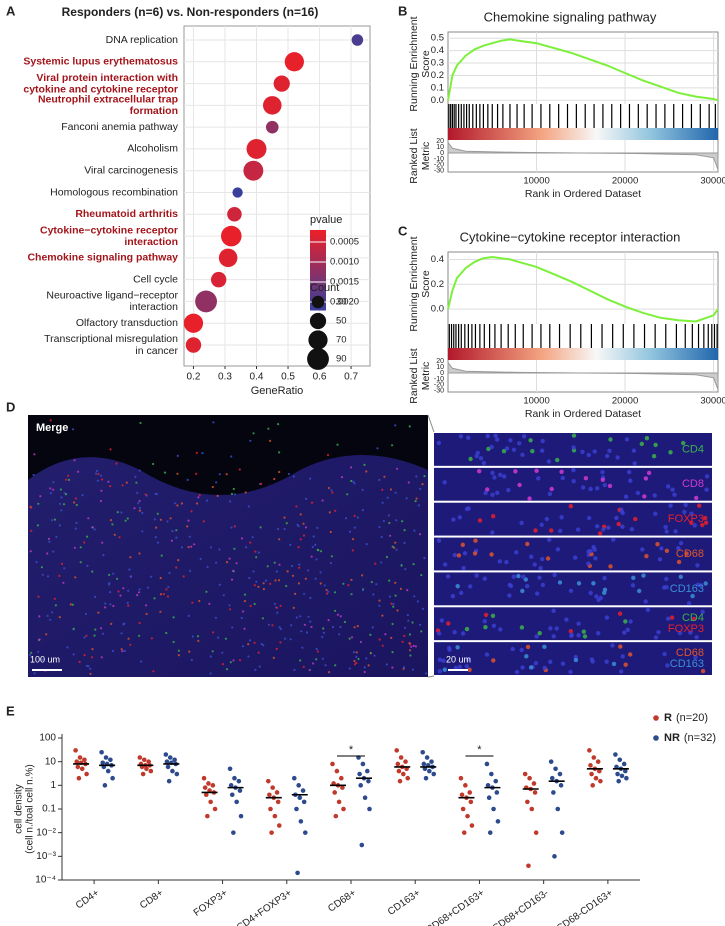  Describe the element at coordinates (228, 455) in the screenshot. I see `background-region` at that location.